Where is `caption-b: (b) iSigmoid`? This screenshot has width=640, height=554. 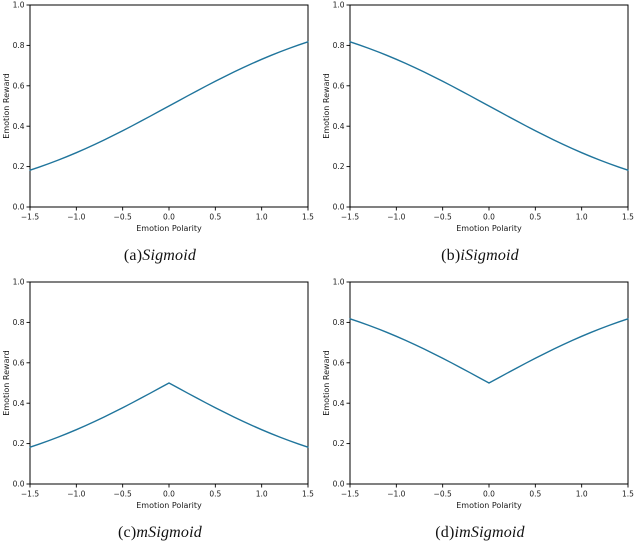 caption-b: (b) iSigmoid is located at coordinates (480, 256).